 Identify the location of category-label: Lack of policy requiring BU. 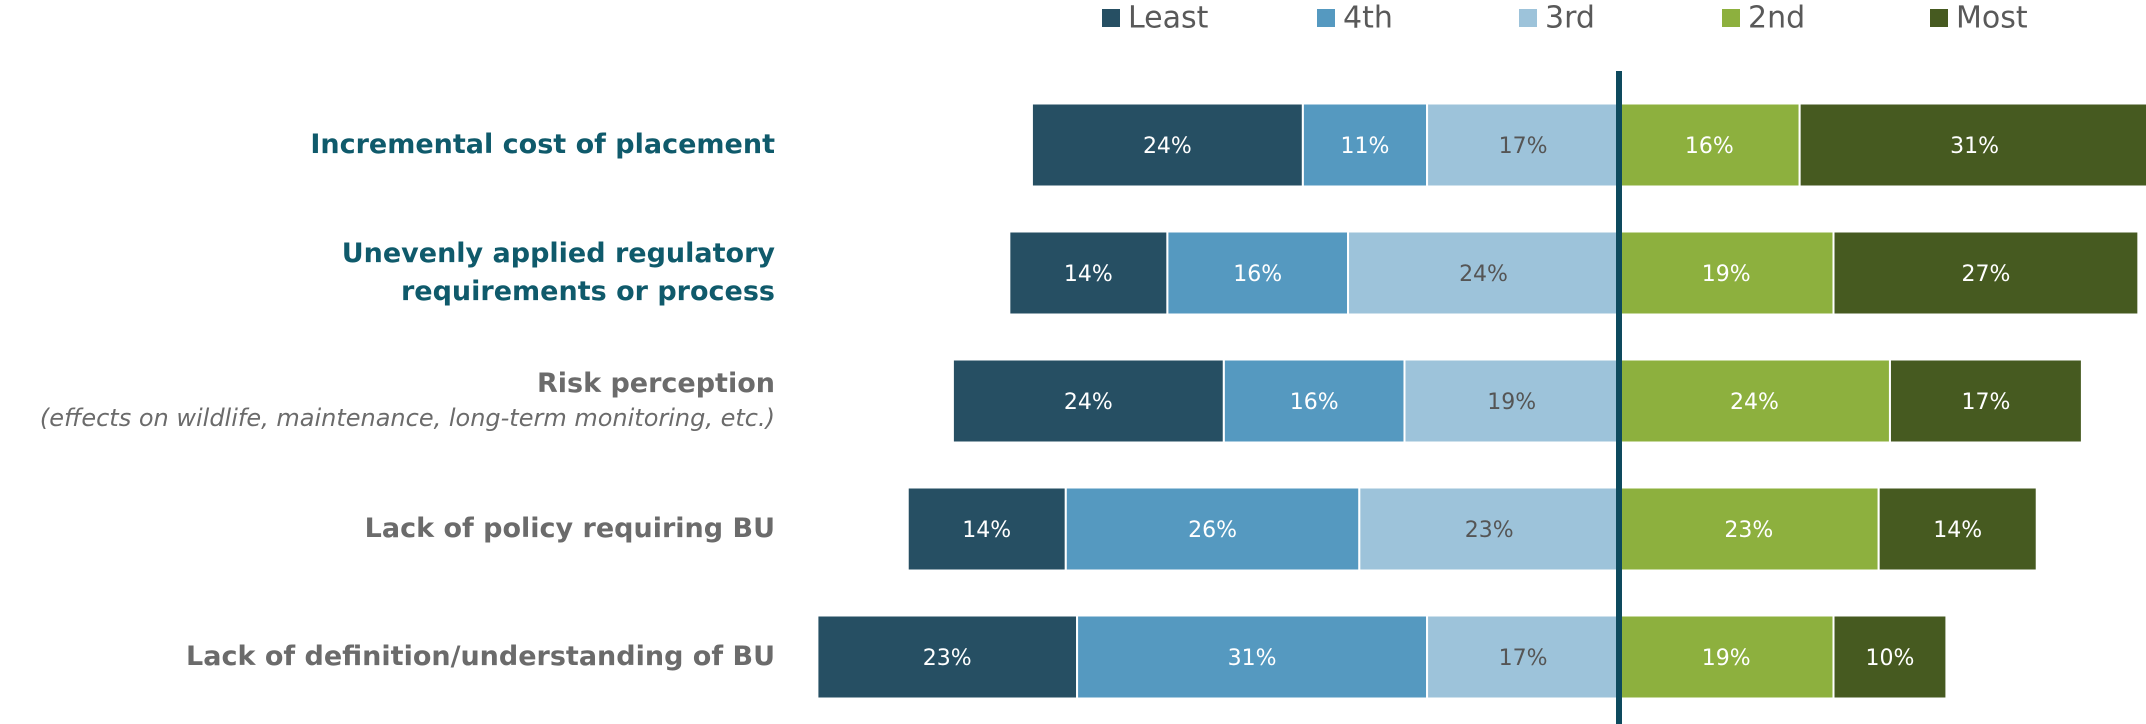
(569, 528).